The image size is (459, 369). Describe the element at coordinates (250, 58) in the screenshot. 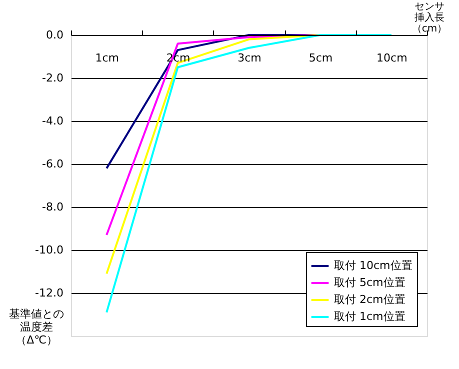

I see `x-tick-label: 3cm` at that location.